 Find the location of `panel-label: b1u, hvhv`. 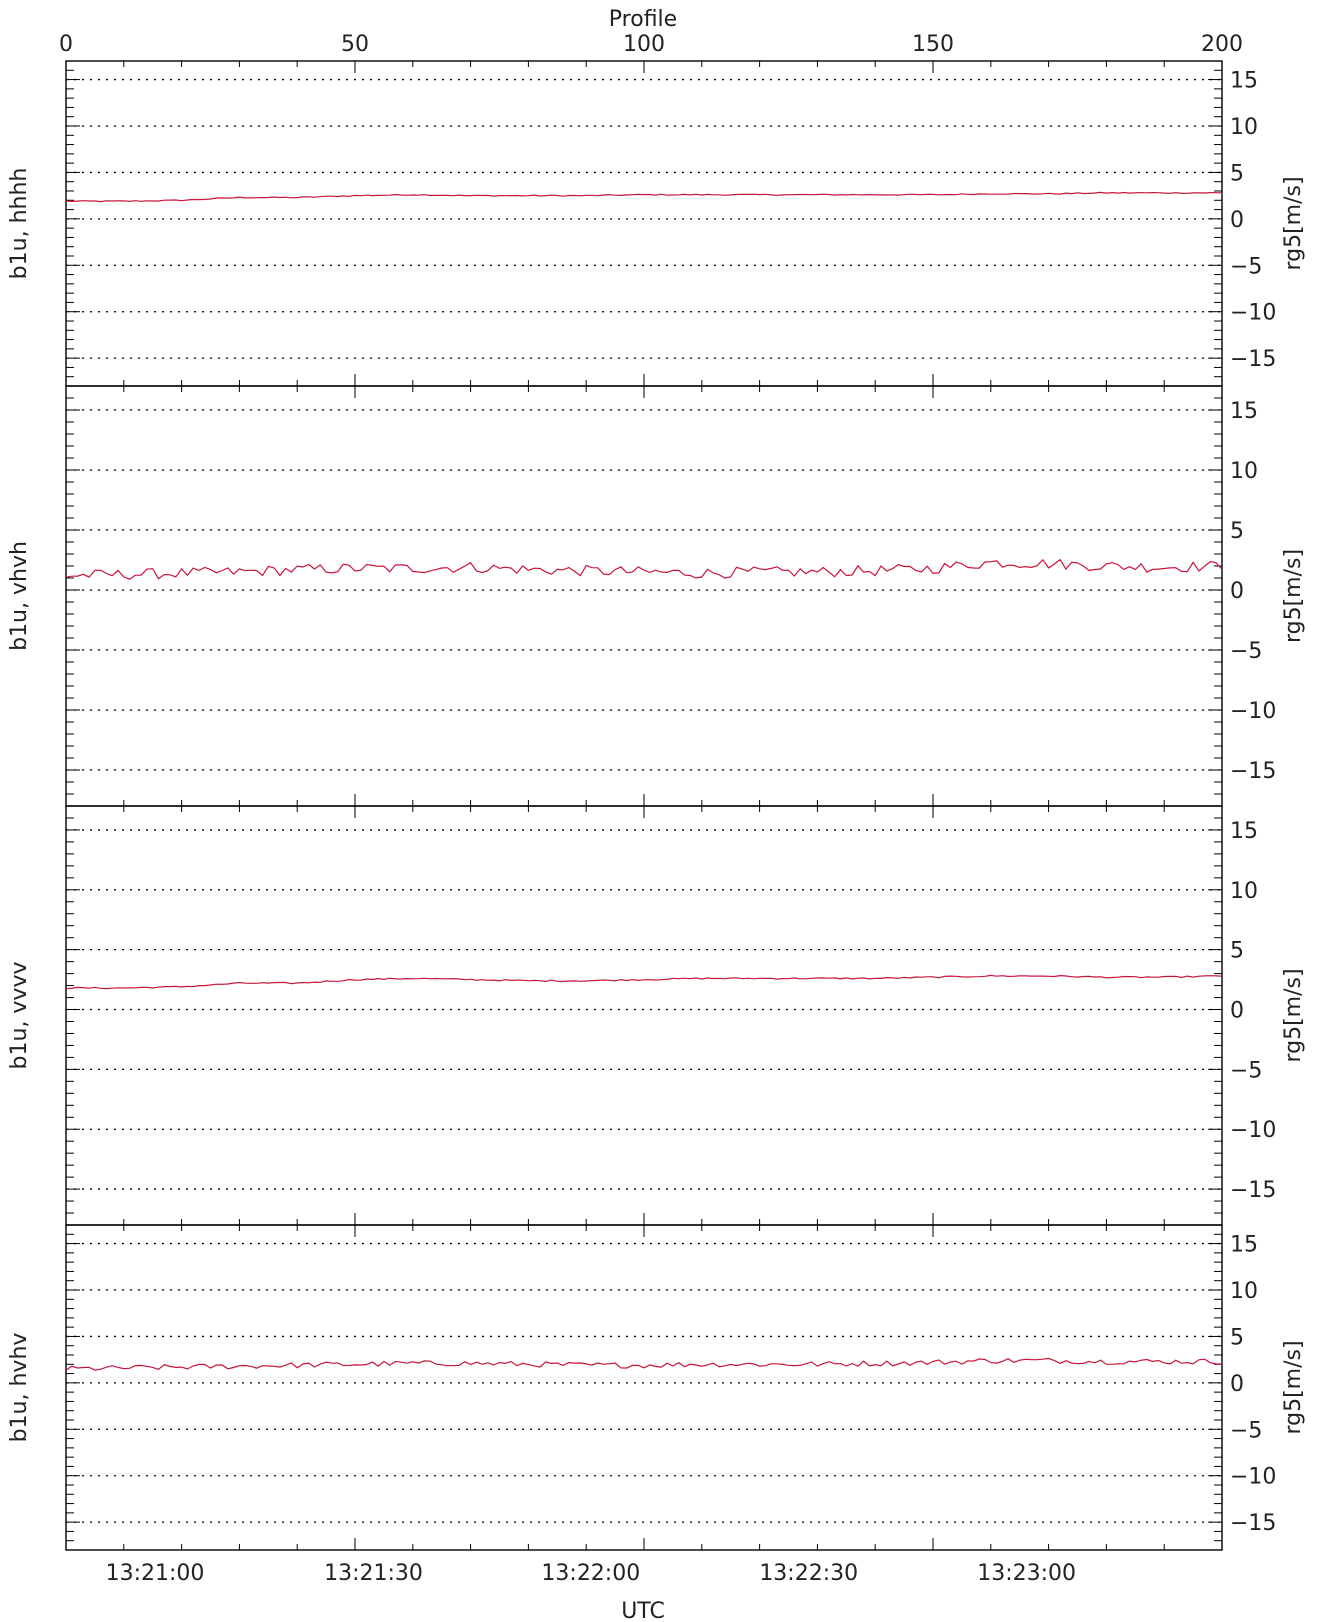

panel-label: b1u, hvhv is located at coordinates (19, 1388).